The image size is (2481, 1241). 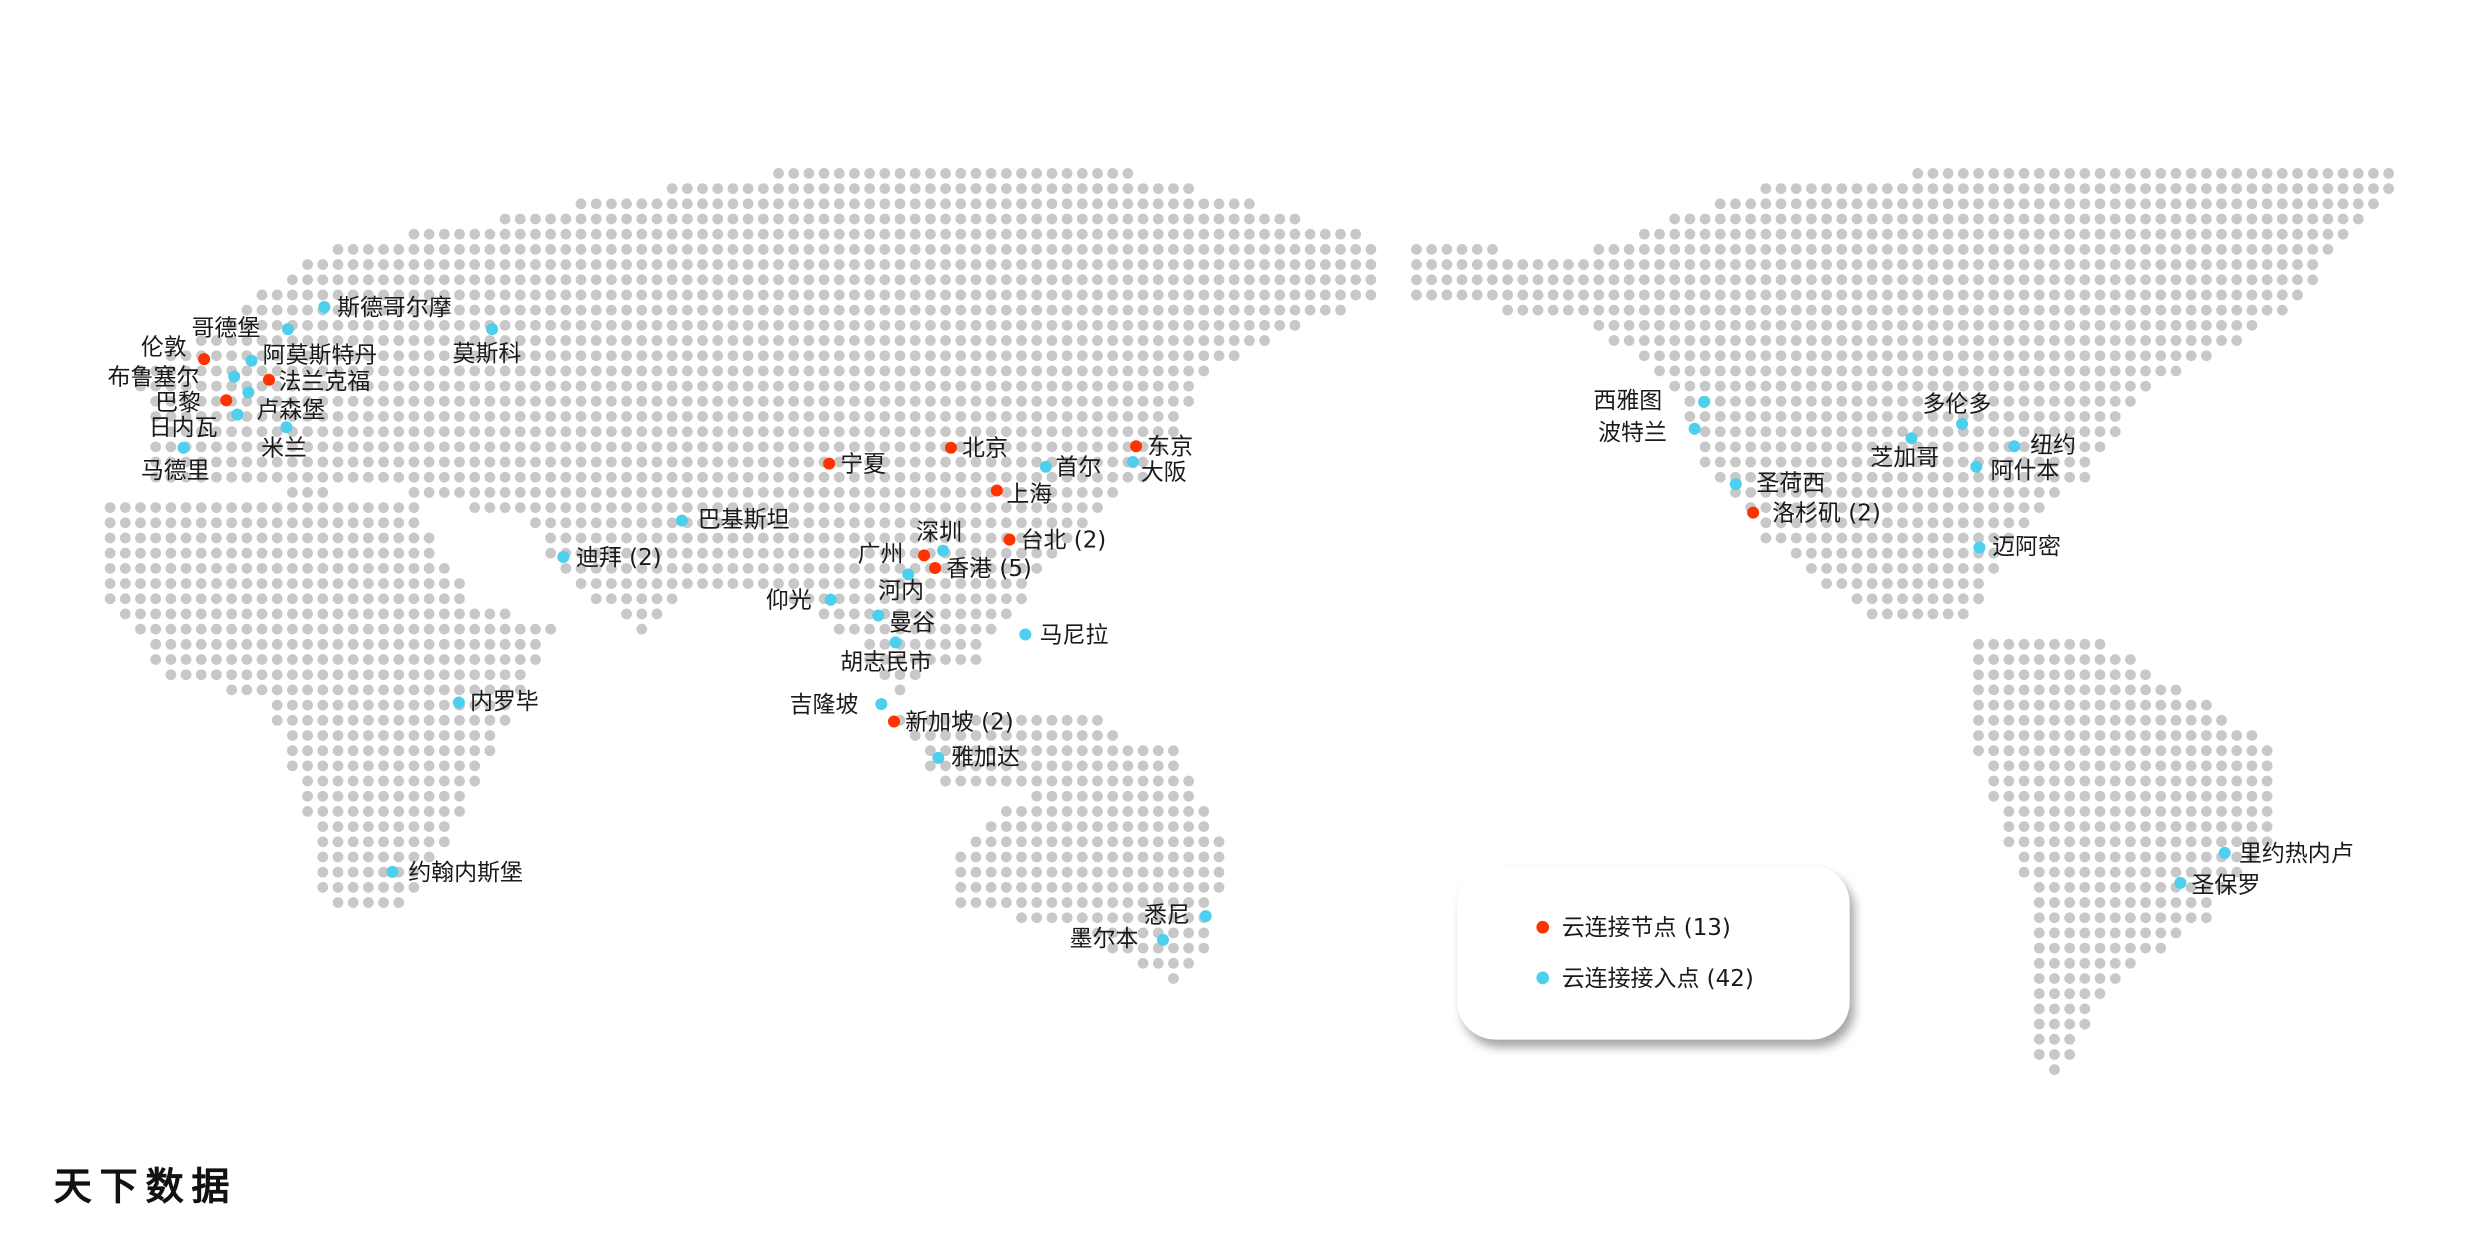 What do you see at coordinates (1161, 447) in the screenshot?
I see `city-marker: 东京` at bounding box center [1161, 447].